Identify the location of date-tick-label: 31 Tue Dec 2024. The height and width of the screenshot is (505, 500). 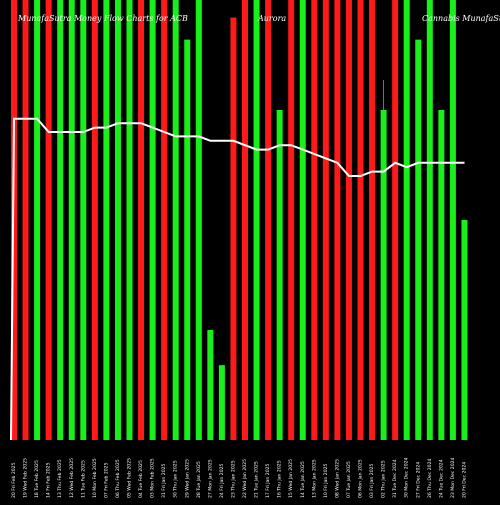
(395, 478).